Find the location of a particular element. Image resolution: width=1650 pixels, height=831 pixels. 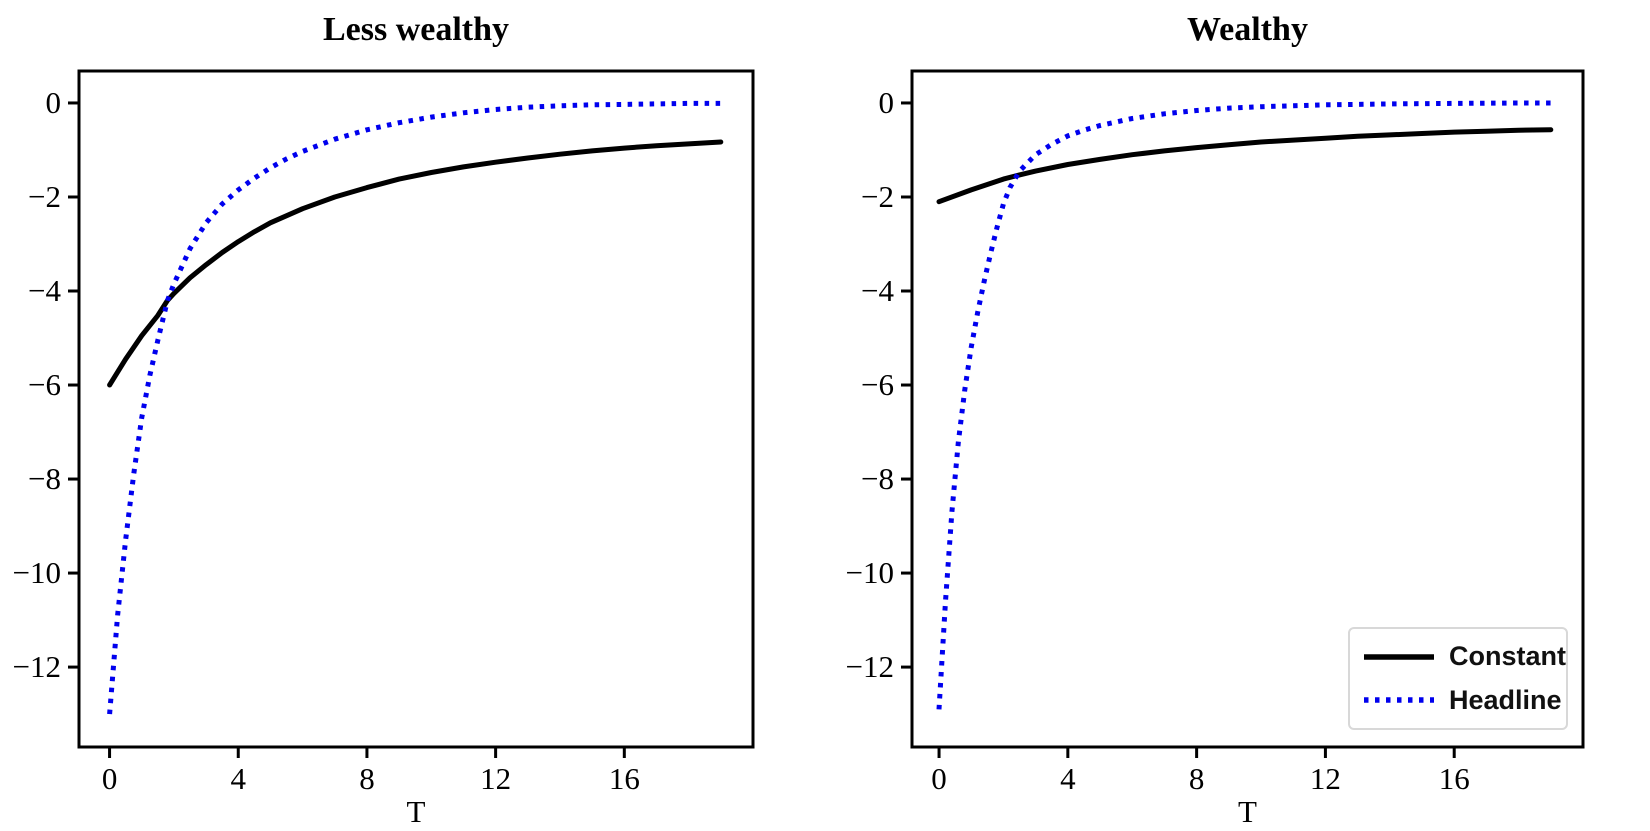

legend-swatch-constant-line-icon is located at coordinates (1399, 657).